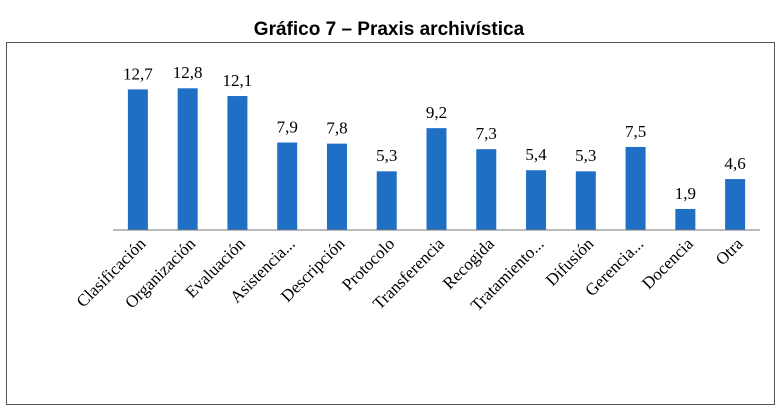 This screenshot has width=779, height=412. I want to click on value-label: 9,2, so click(436, 112).